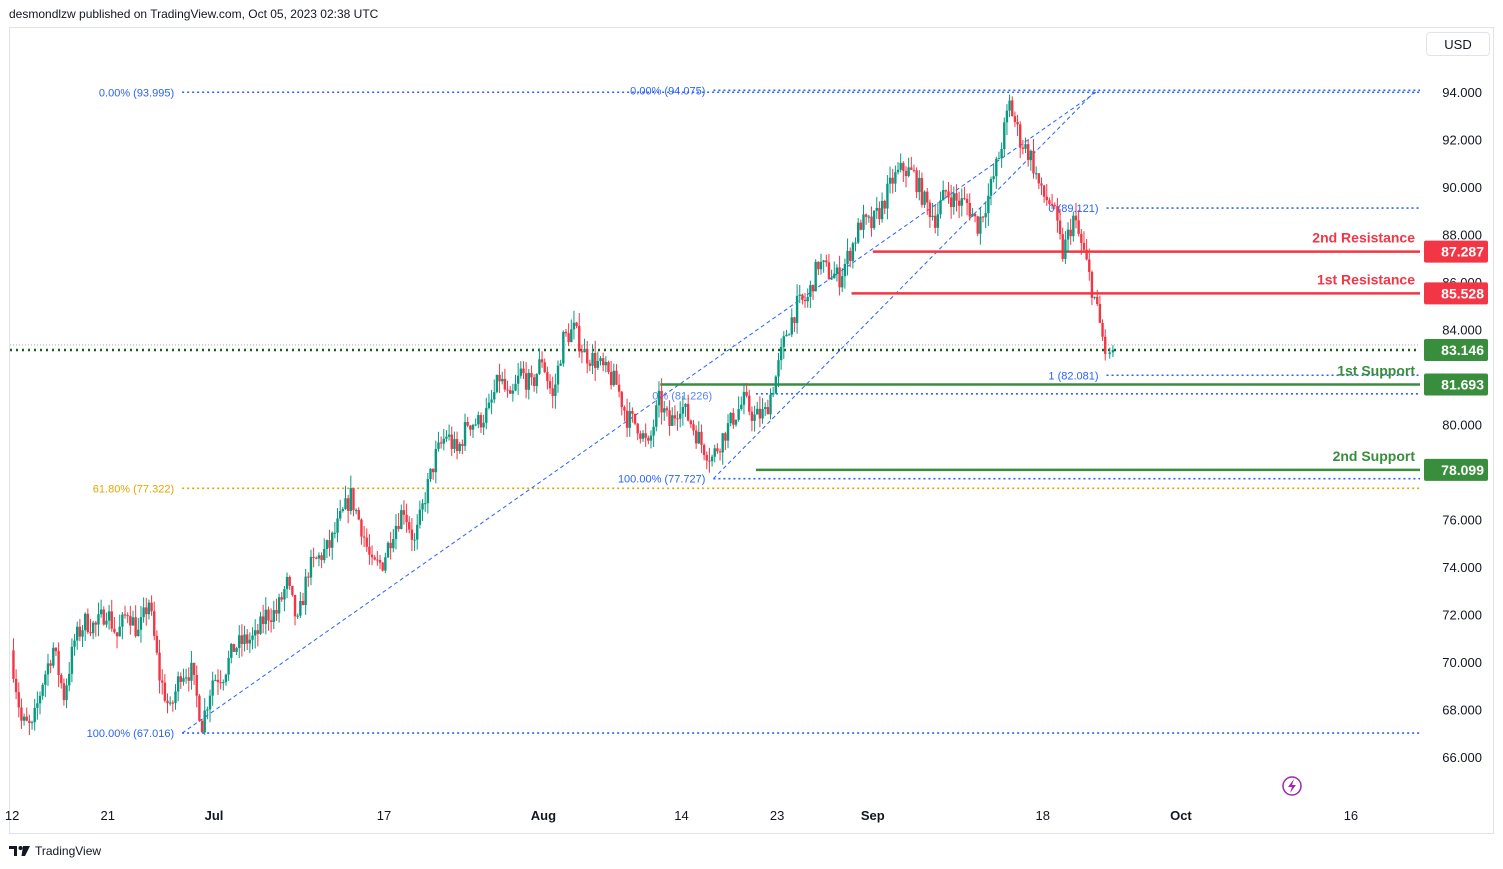  Describe the element at coordinates (1458, 44) in the screenshot. I see `currency-button: USD` at that location.